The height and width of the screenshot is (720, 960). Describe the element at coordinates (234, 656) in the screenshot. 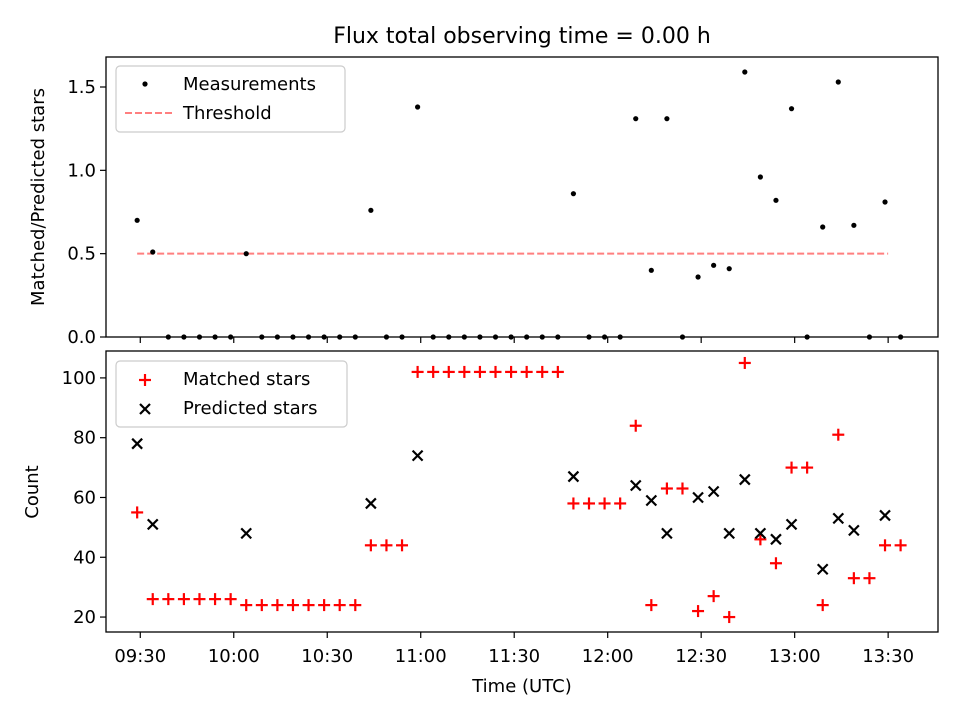

I see `x-tick-label: 10:00` at that location.